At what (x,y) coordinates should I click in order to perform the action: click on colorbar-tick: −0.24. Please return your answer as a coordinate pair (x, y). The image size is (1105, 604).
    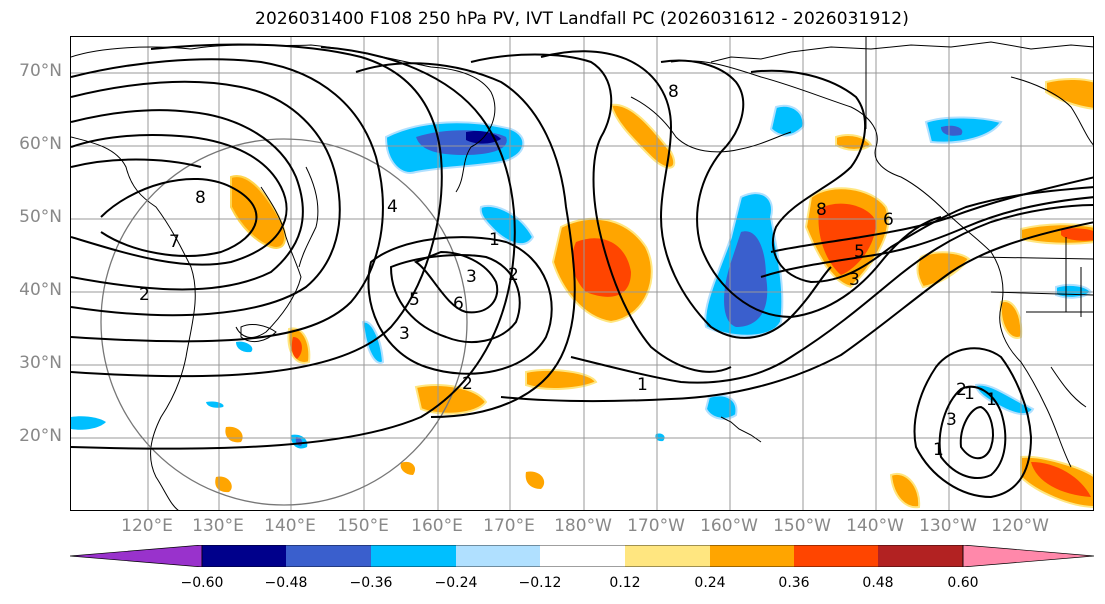
    Looking at the image, I should click on (456, 583).